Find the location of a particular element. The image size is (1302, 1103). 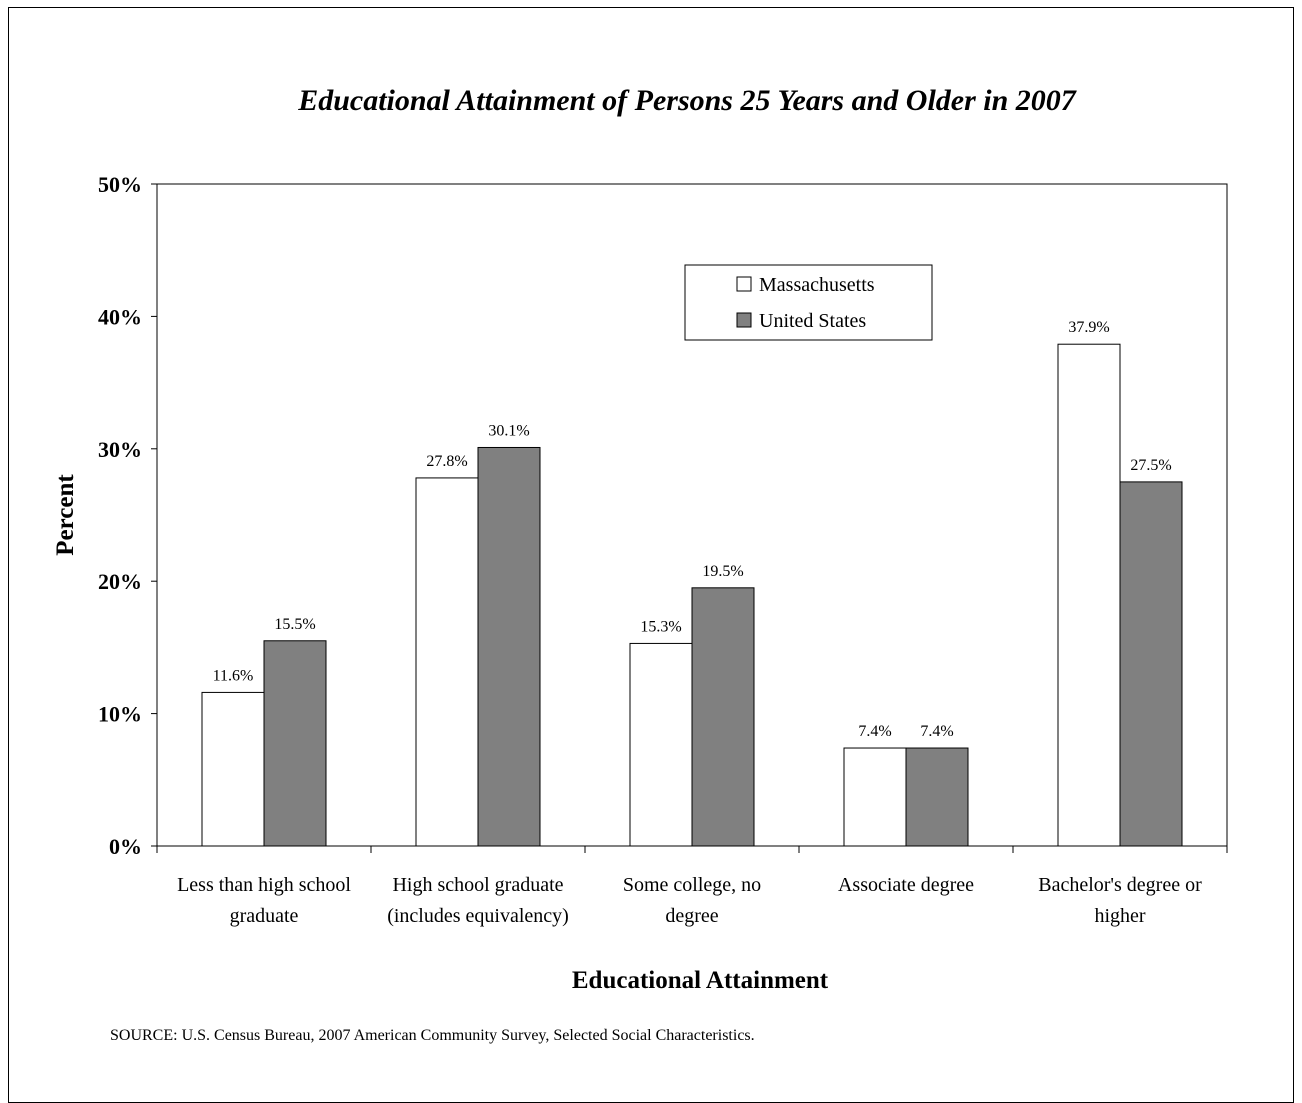

x-tick-label: Less than high school graduate is located at coordinates (264, 900).